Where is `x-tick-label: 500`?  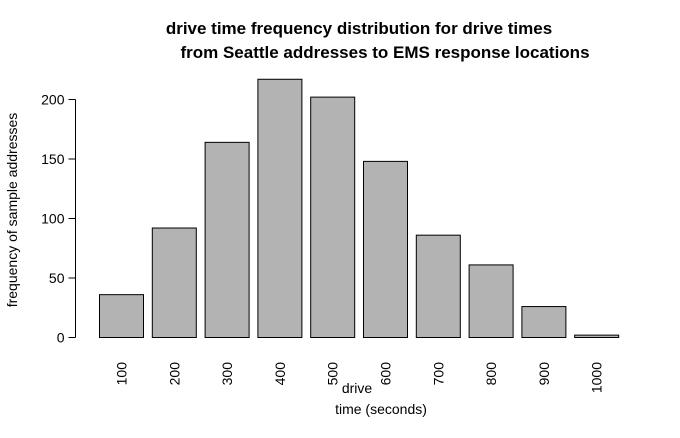
x-tick-label: 500 is located at coordinates (333, 374).